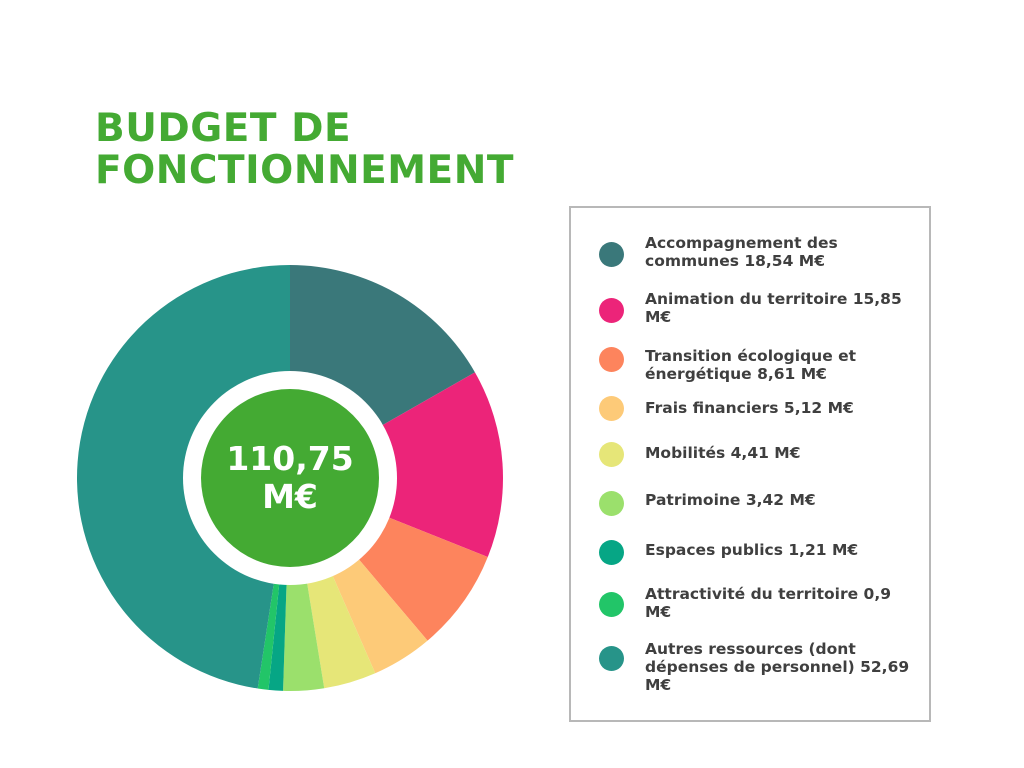  I want to click on pie-slice, so click(396, 465).